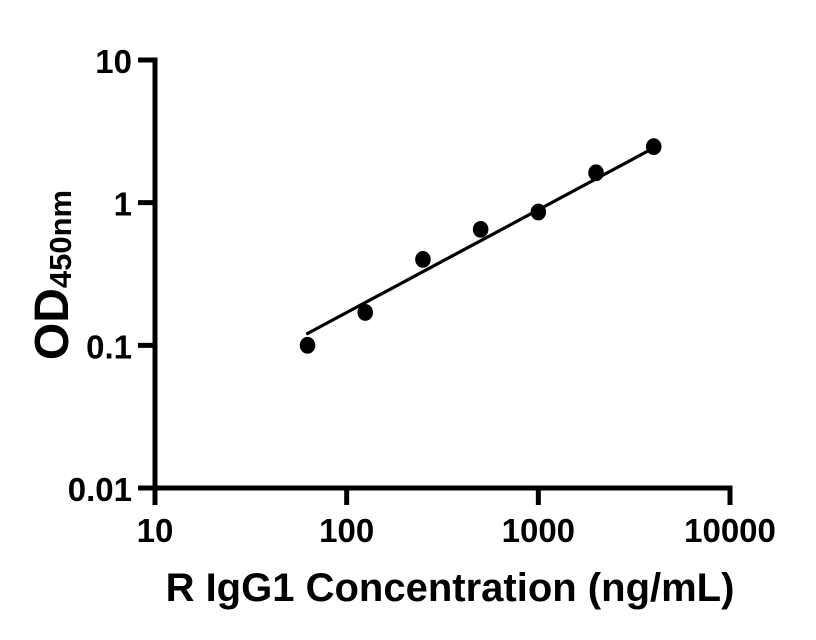 The height and width of the screenshot is (640, 816). What do you see at coordinates (730, 530) in the screenshot?
I see `x-axis-tick-label: 10000` at bounding box center [730, 530].